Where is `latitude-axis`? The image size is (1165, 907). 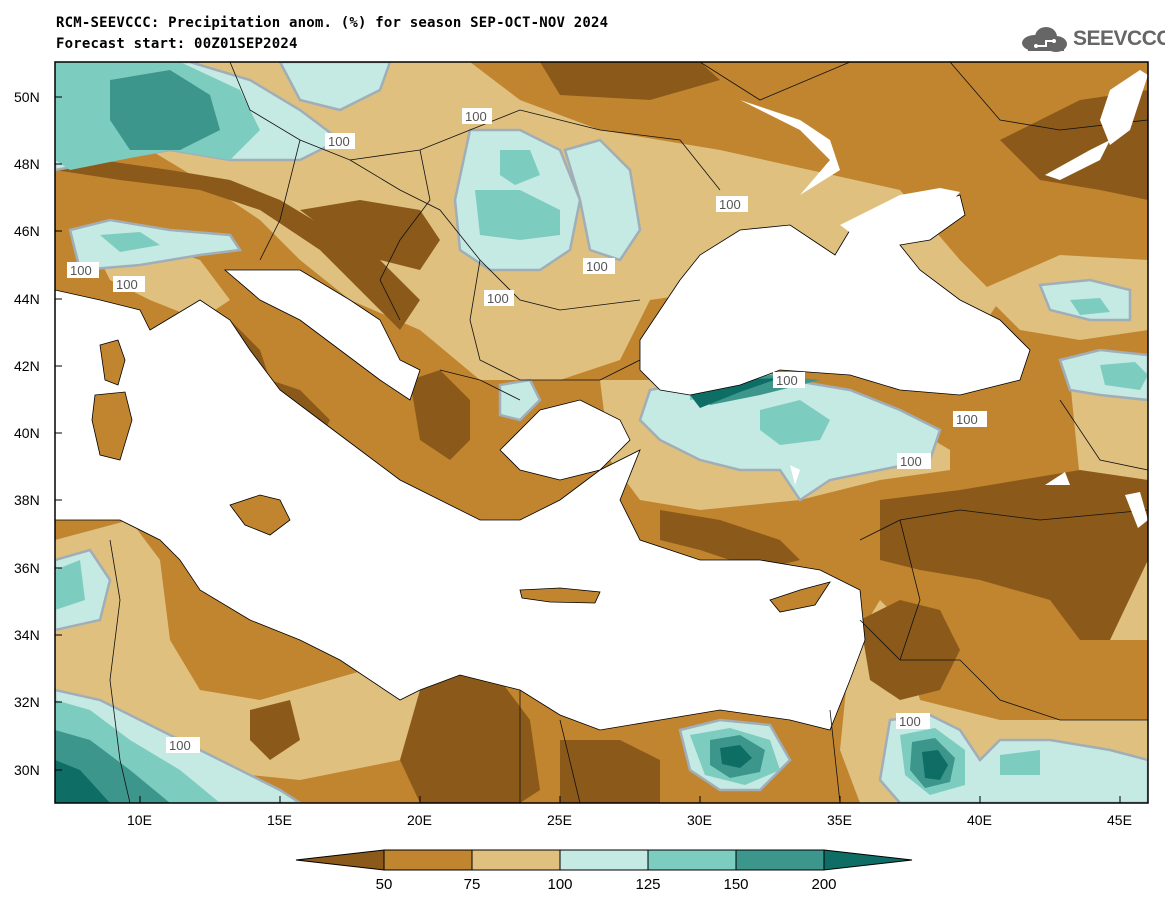 latitude-axis is located at coordinates (58, 433).